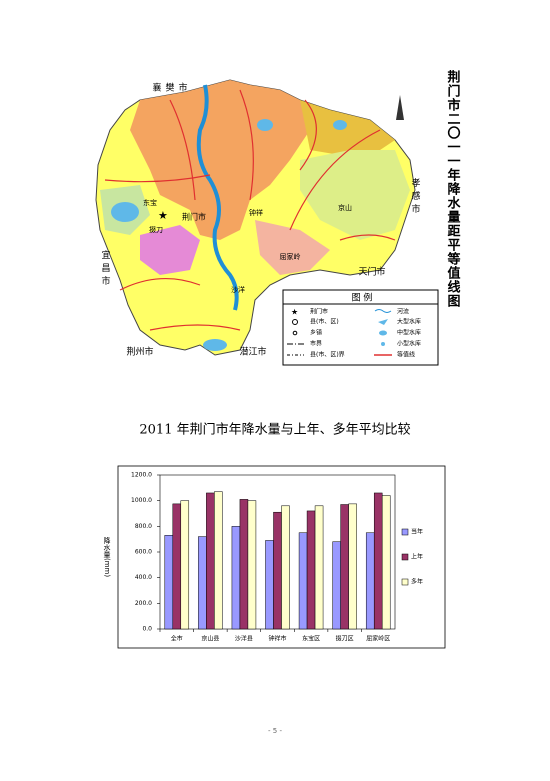  What do you see at coordinates (311, 639) in the screenshot?
I see `x-tick-label: 东宝区` at bounding box center [311, 639].